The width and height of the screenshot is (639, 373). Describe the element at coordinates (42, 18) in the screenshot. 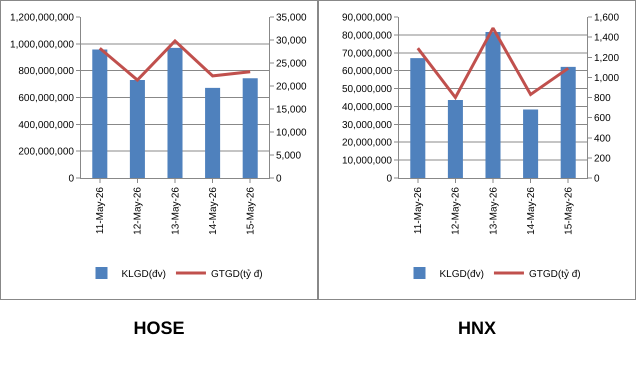

I see `y-tick-label: 1,200,000,000` at that location.